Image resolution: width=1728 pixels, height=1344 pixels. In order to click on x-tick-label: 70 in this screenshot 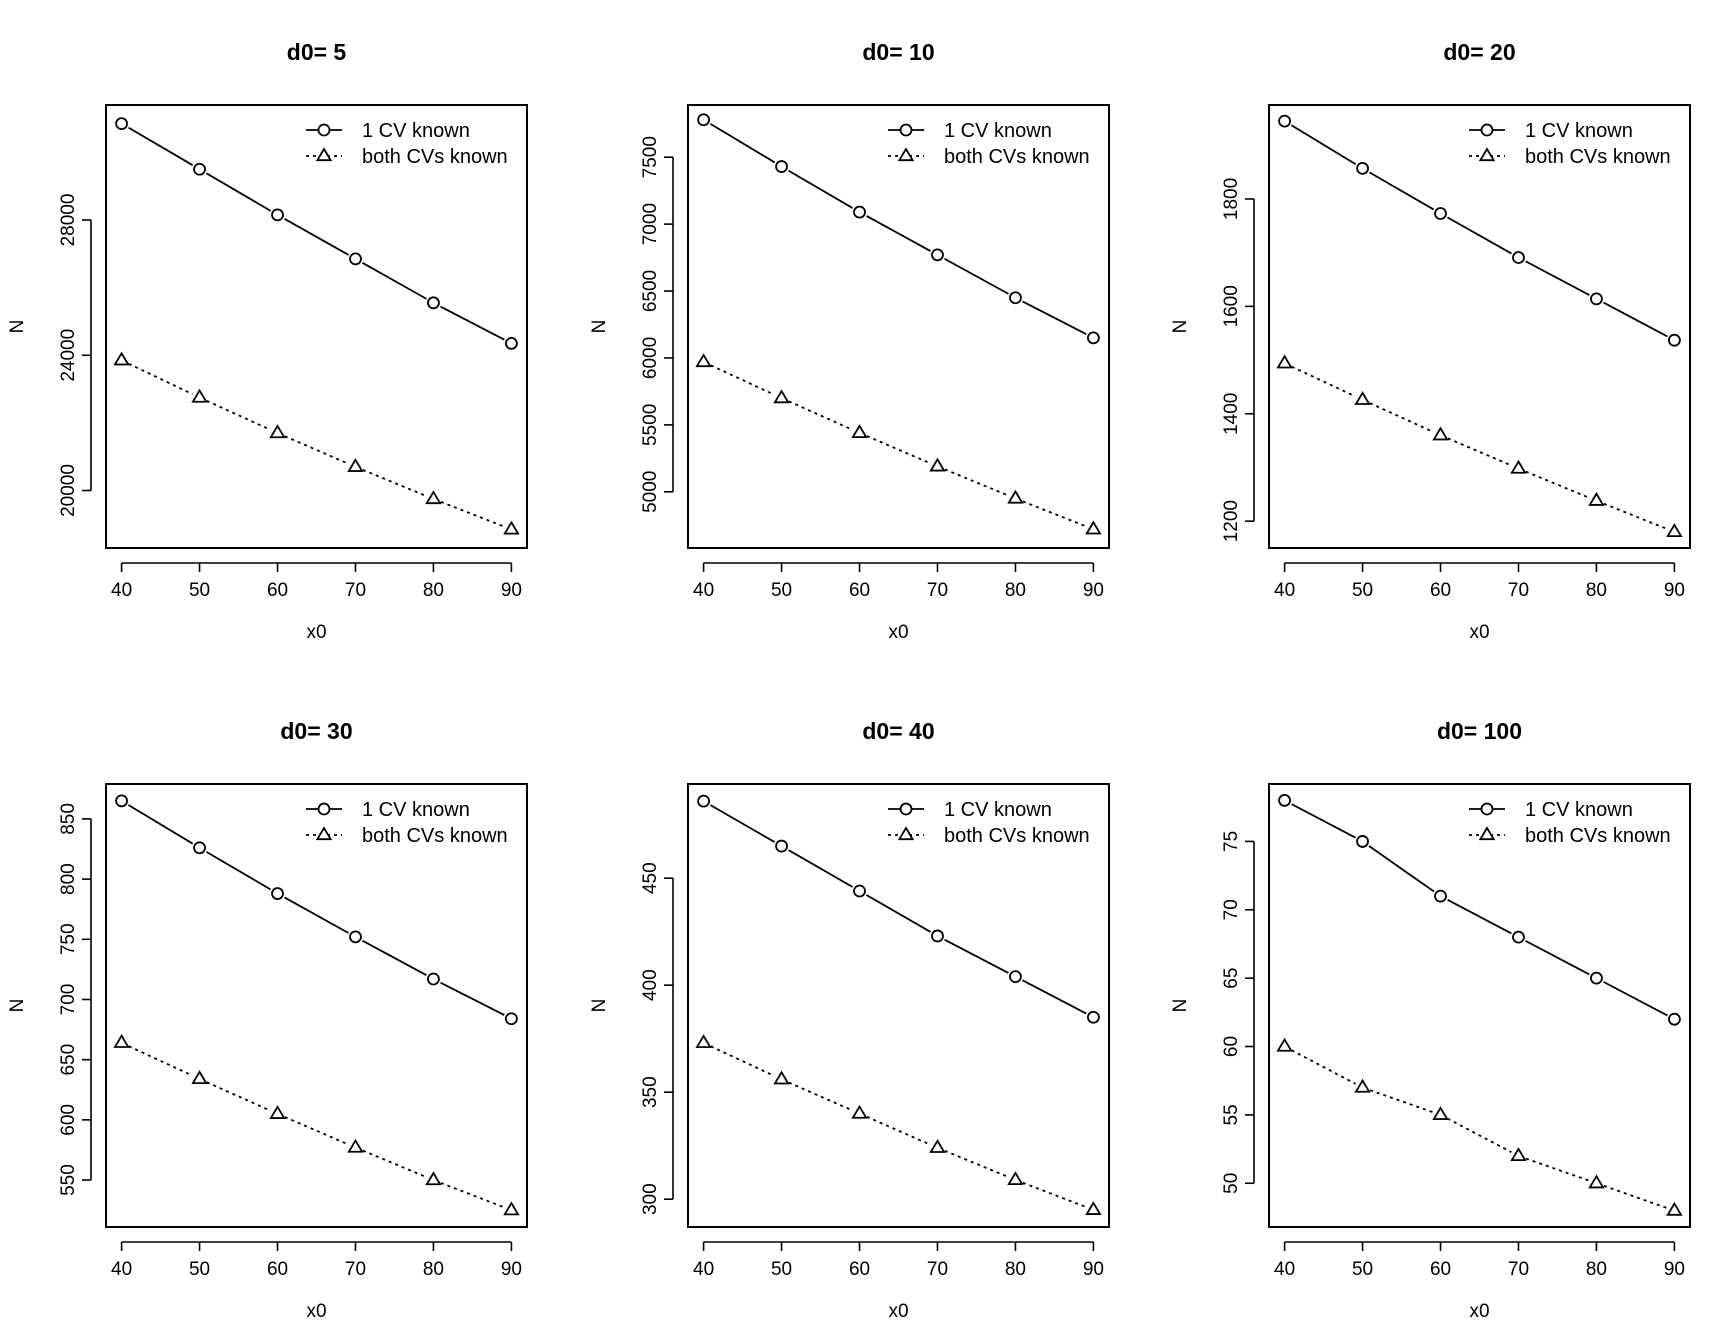, I will do `click(355, 590)`.